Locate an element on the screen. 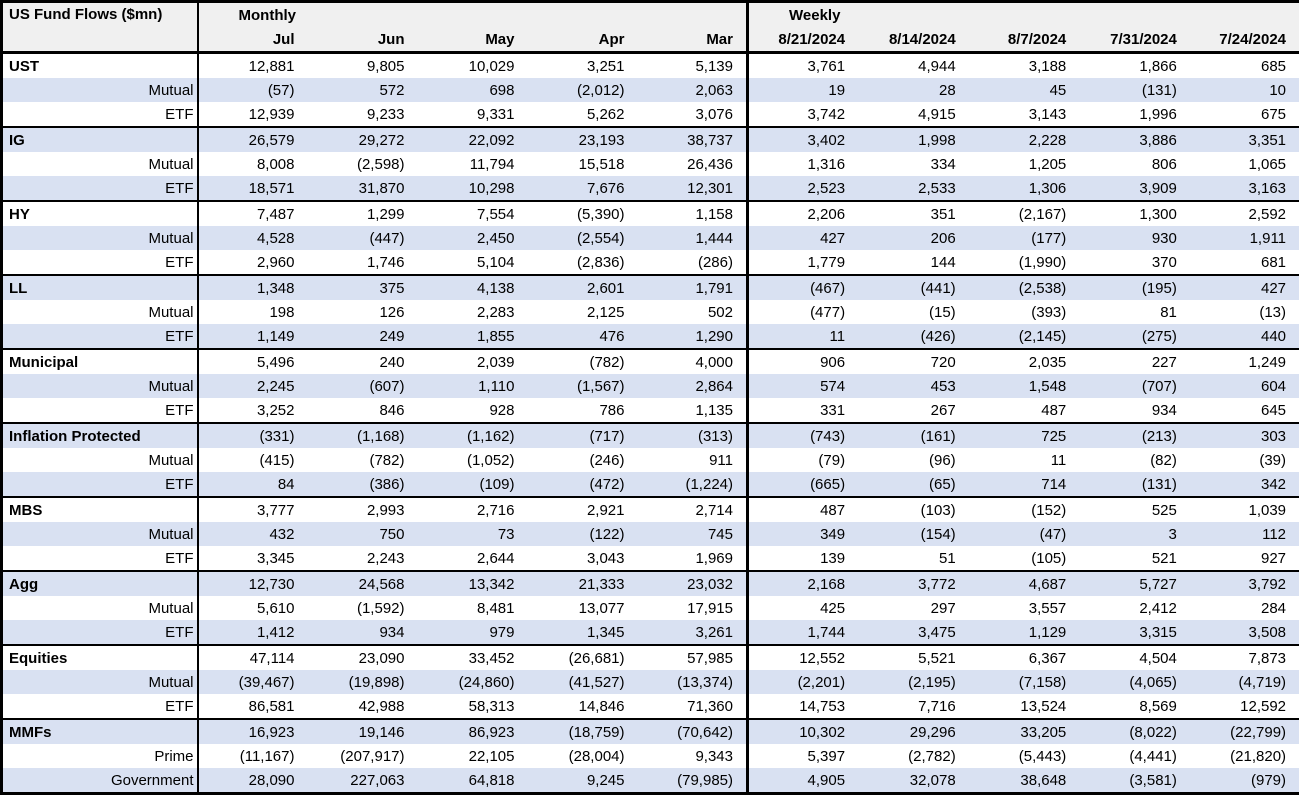 The width and height of the screenshot is (1299, 795). monthly-value-cell: (79,985) is located at coordinates (693, 781).